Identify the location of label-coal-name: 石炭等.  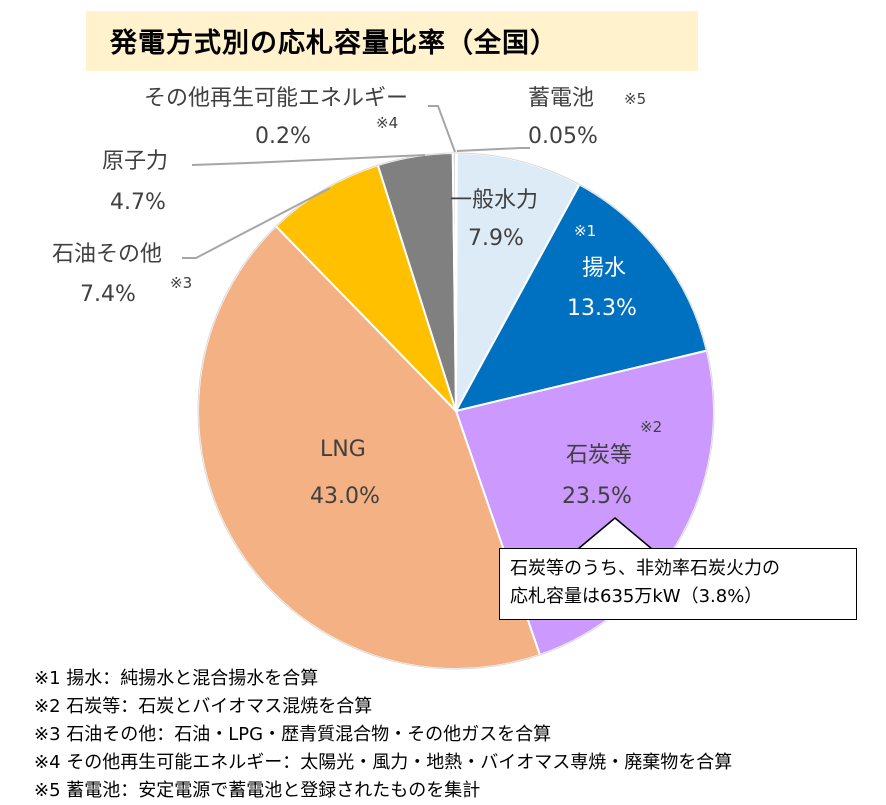
(599, 455).